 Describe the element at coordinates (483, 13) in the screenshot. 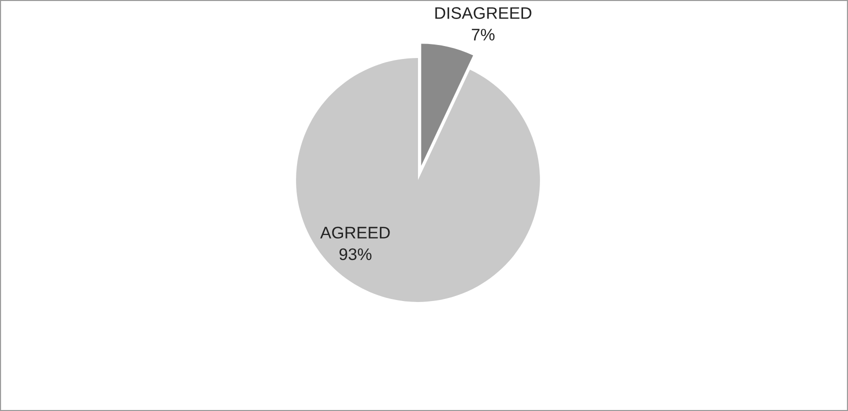

I see `slice-label: DISAGREED` at that location.